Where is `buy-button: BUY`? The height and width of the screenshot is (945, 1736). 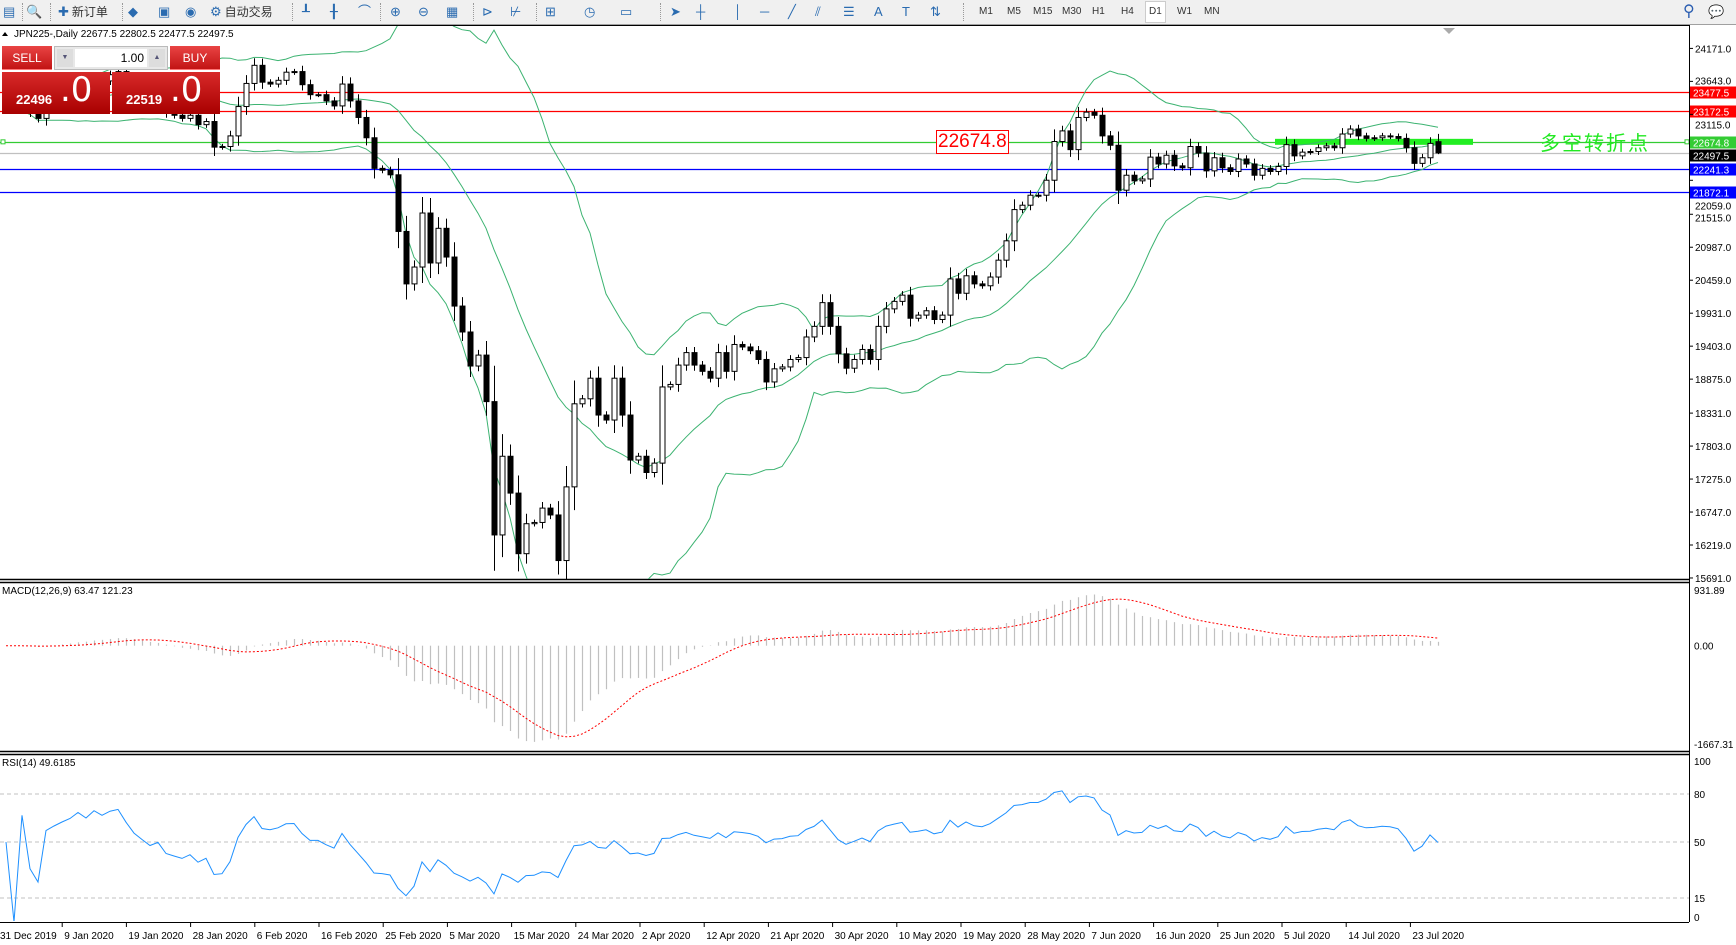
buy-button: BUY is located at coordinates (195, 58).